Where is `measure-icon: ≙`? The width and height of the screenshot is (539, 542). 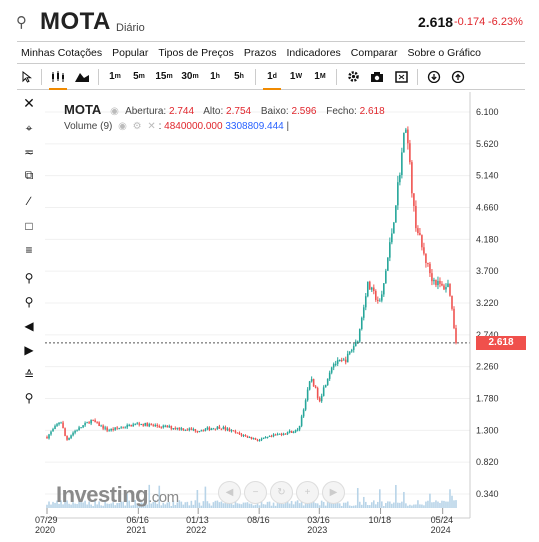
measure-icon: ≙ is located at coordinates (29, 375).